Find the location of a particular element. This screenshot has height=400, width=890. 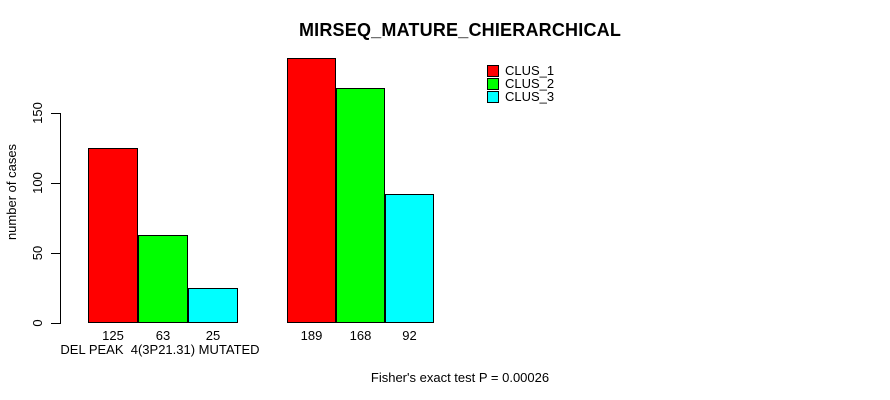

y-tick-label: 50 is located at coordinates (37, 253).